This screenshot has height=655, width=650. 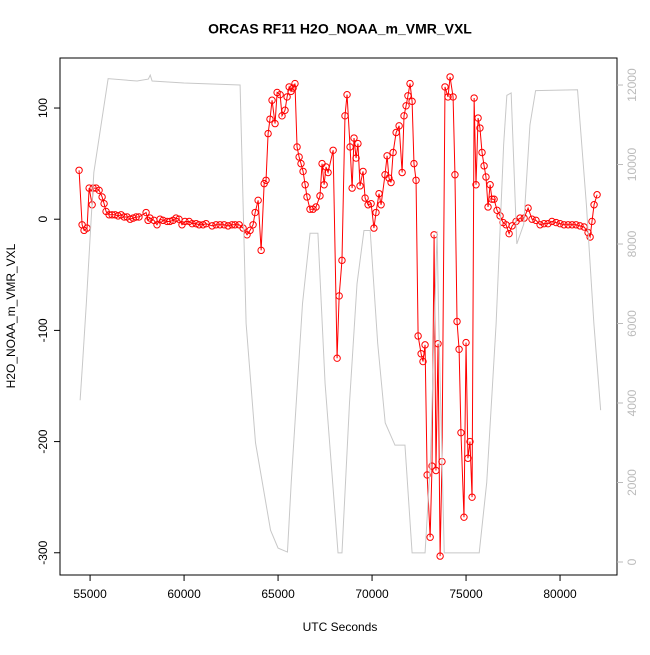 I want to click on y2-tick-label: 10000, so click(x=632, y=165).